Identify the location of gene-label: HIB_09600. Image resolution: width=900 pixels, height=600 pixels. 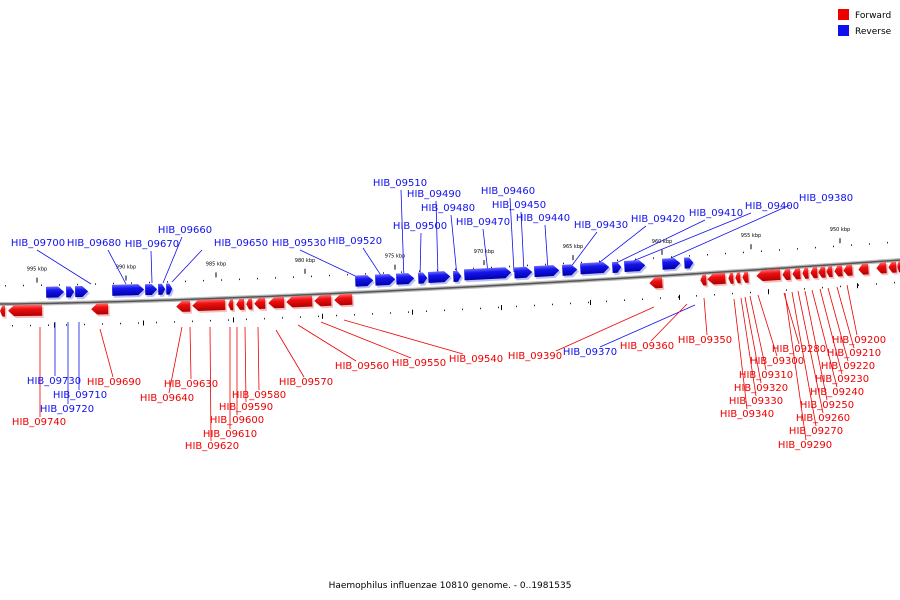
(237, 420).